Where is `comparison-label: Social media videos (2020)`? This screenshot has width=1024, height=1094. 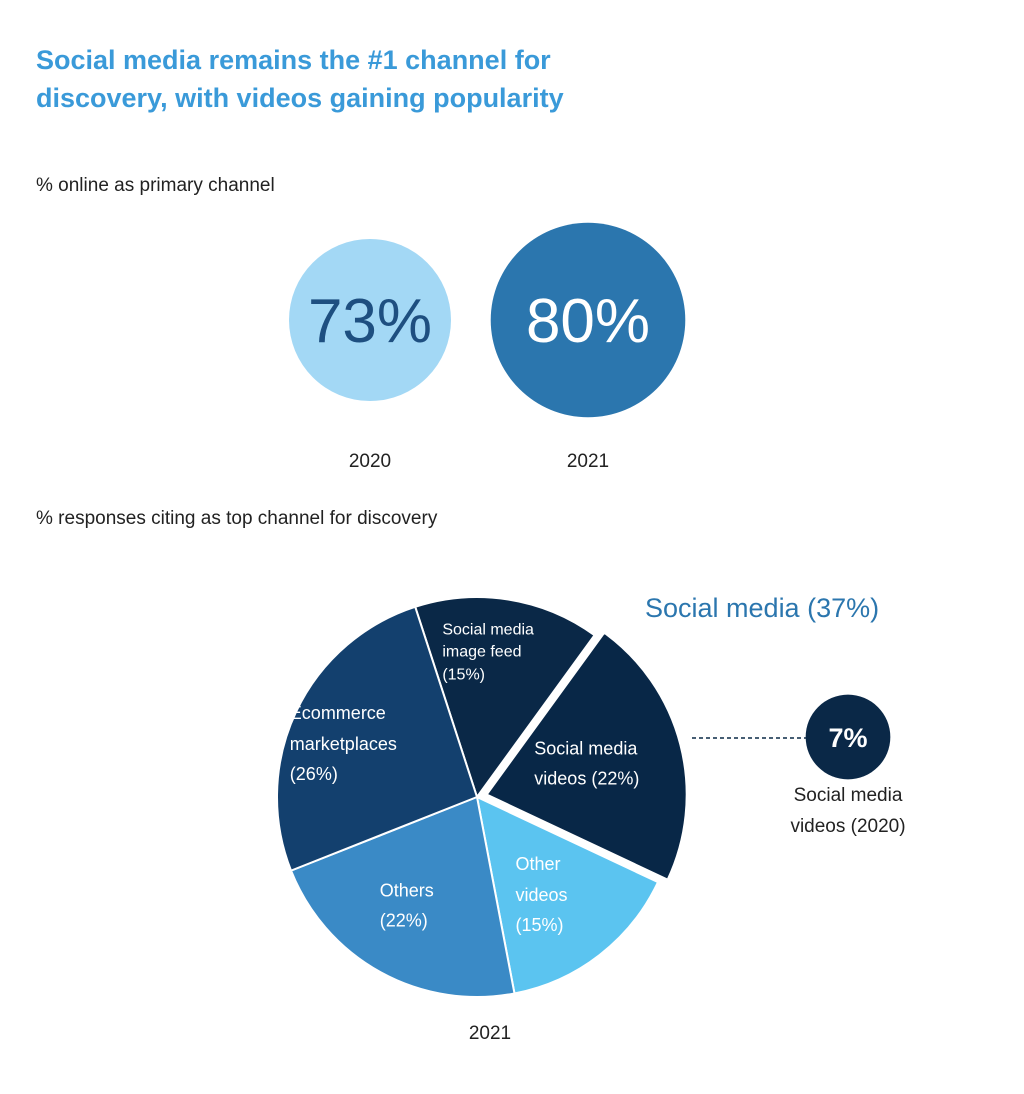
comparison-label: Social media videos (2020) is located at coordinates (848, 811).